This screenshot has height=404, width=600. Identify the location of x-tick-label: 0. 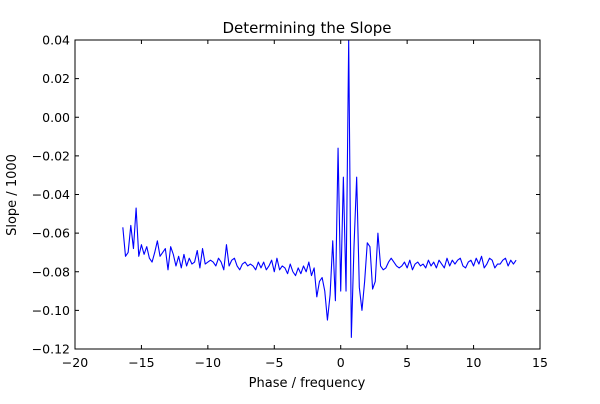
(341, 362).